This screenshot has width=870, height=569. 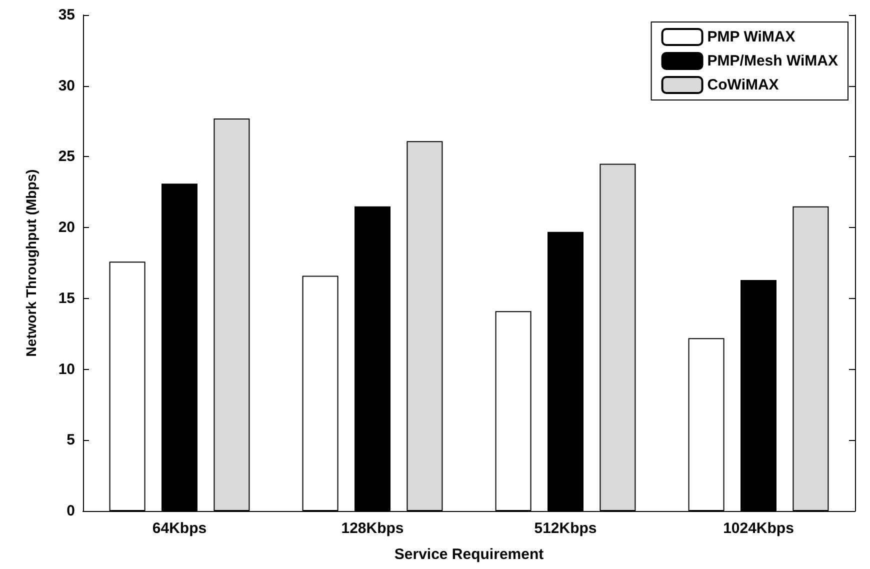 What do you see at coordinates (772, 61) in the screenshot?
I see `legend-label: PMP/Mesh WiMAX` at bounding box center [772, 61].